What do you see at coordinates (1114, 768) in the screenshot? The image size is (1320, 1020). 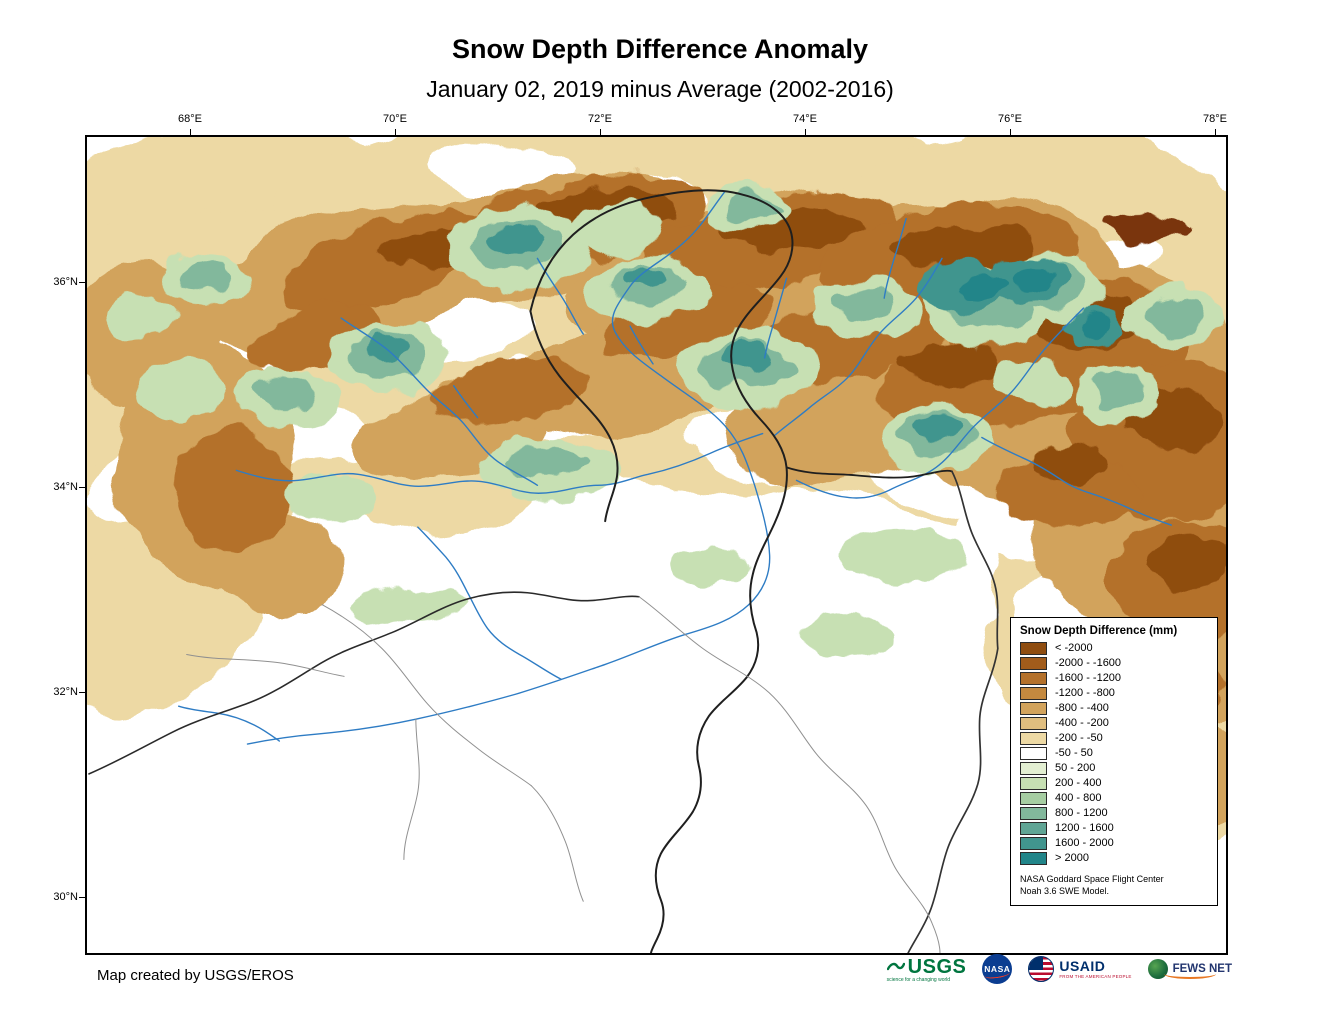 I see `legend-entry: 50 - 200` at bounding box center [1114, 768].